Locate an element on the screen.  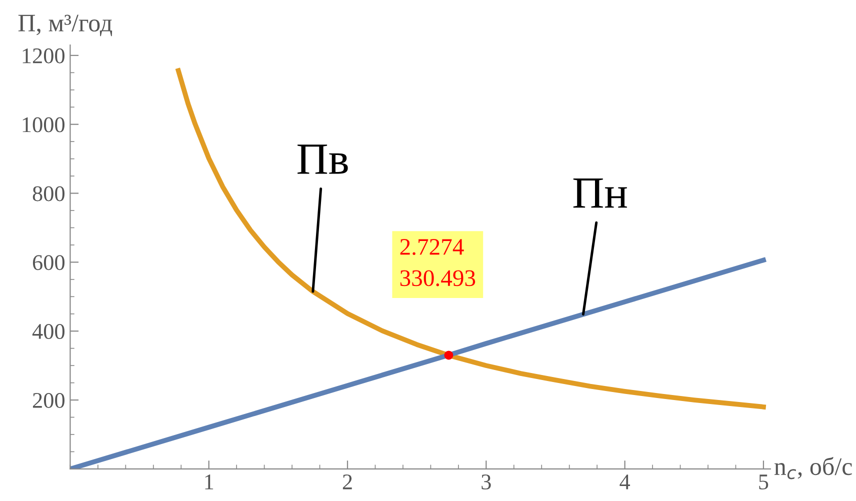
y-tick-label: 1200 is located at coordinates (43, 56).